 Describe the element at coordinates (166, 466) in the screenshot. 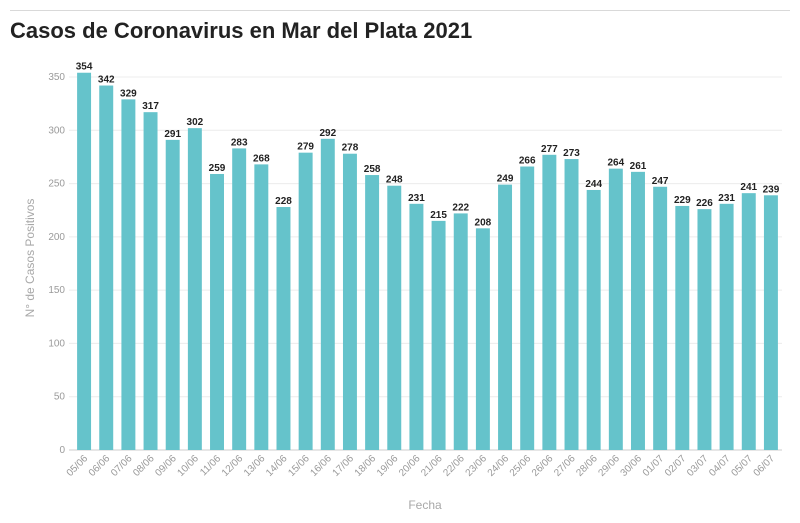

I see `x-tick-label: 09/06` at that location.